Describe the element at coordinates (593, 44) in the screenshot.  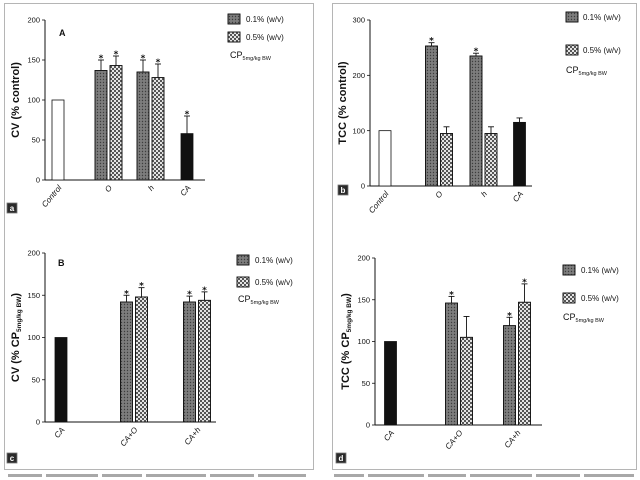
I see `legend: 0.1% (w/v)0.5% (w/v)CP5mg/kg BW` at that location.